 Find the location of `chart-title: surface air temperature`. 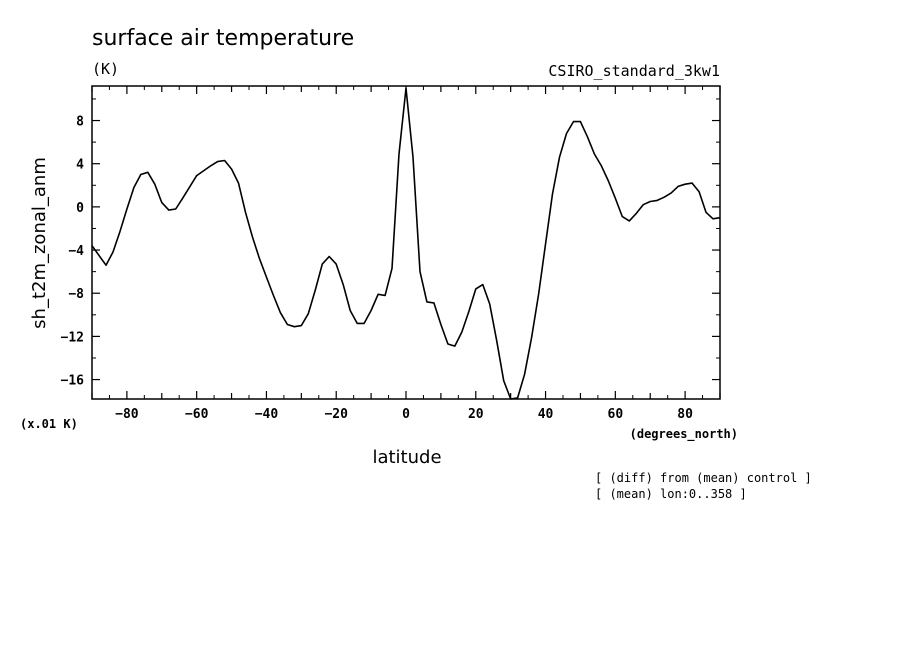

chart-title: surface air temperature is located at coordinates (223, 38).